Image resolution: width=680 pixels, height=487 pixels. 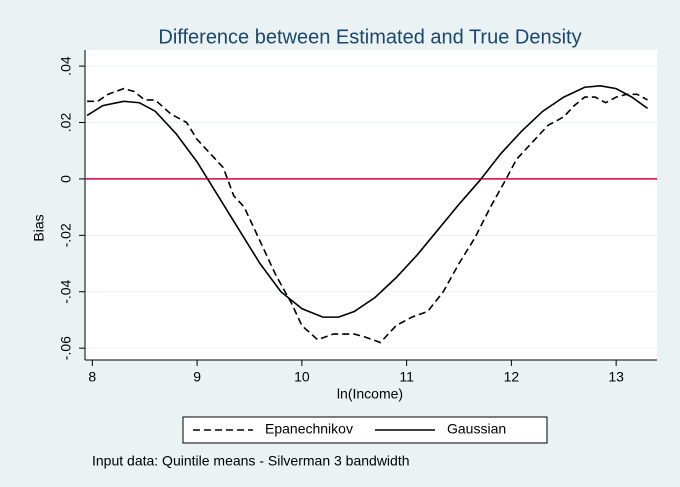 I want to click on y-tick-label: -.06, so click(x=66, y=348).